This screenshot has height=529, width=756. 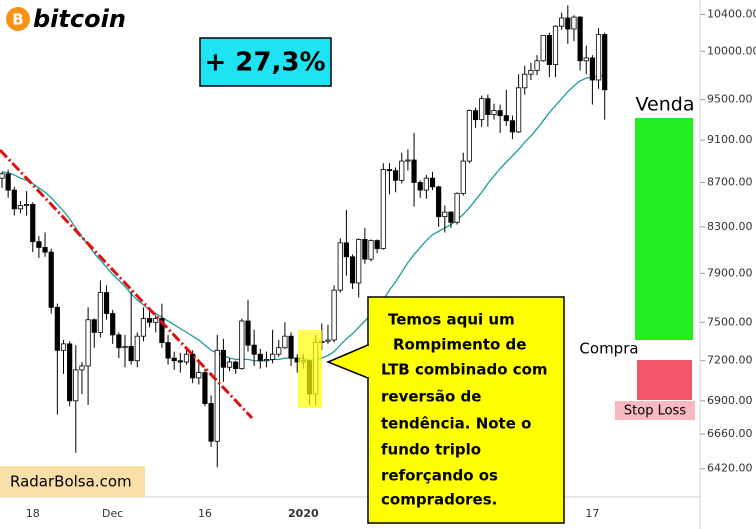 I want to click on buy-label: Compra, so click(x=608, y=349).